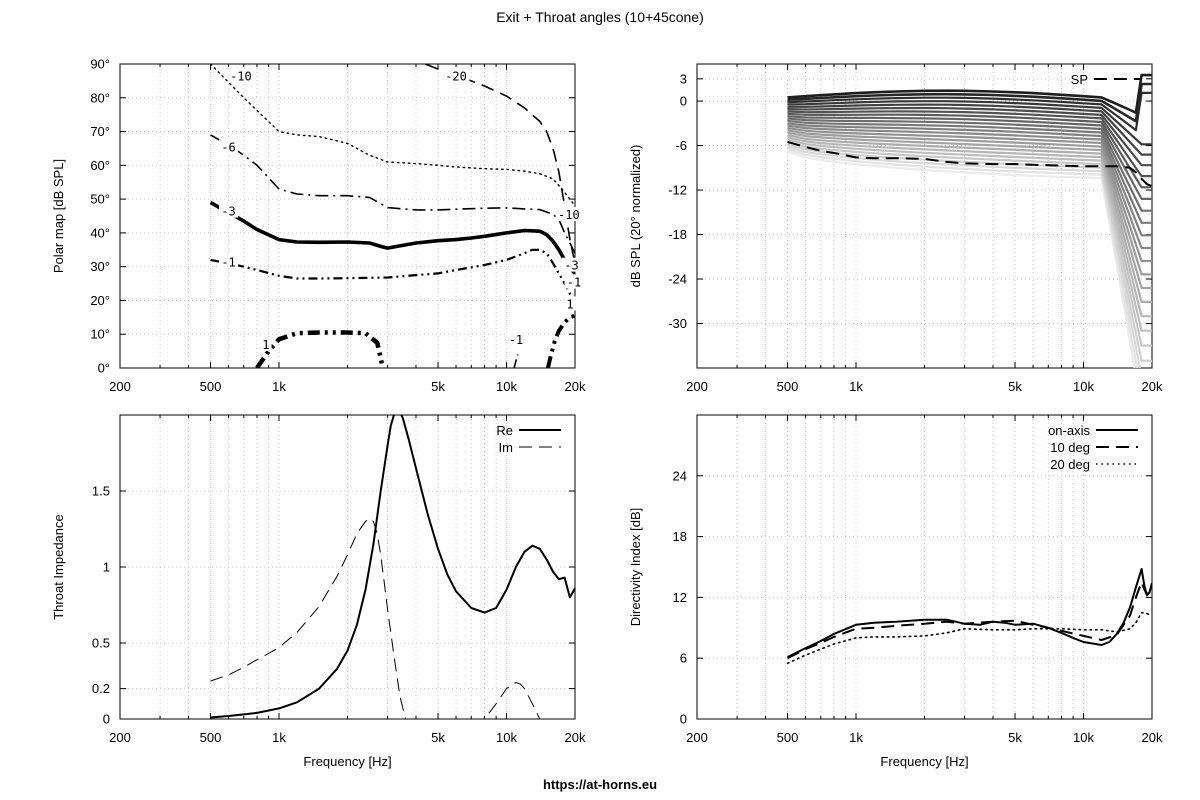  What do you see at coordinates (575, 737) in the screenshot?
I see `impedance-xtick-label: 20k` at bounding box center [575, 737].